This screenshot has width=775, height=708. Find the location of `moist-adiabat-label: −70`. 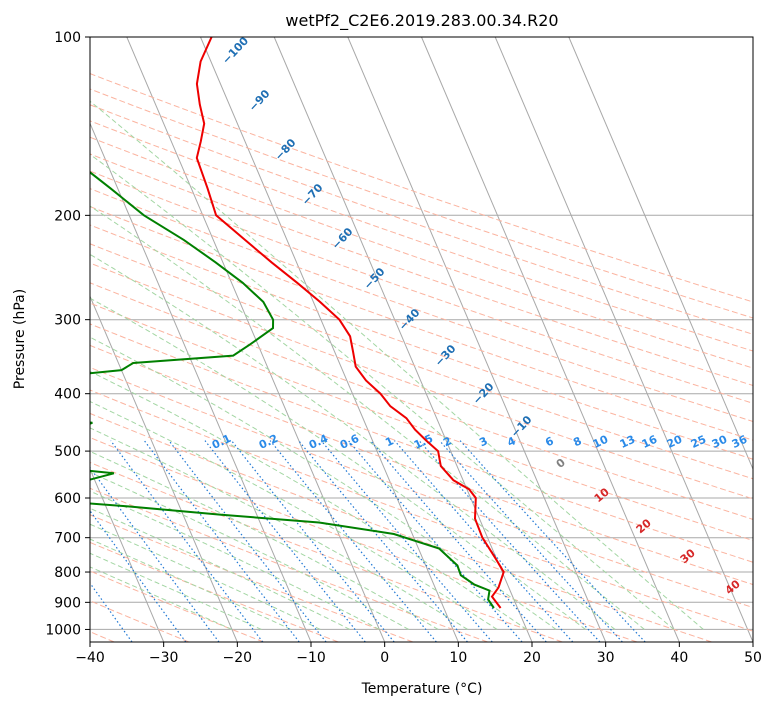

moist-adiabat-label: −70 is located at coordinates (312, 194).